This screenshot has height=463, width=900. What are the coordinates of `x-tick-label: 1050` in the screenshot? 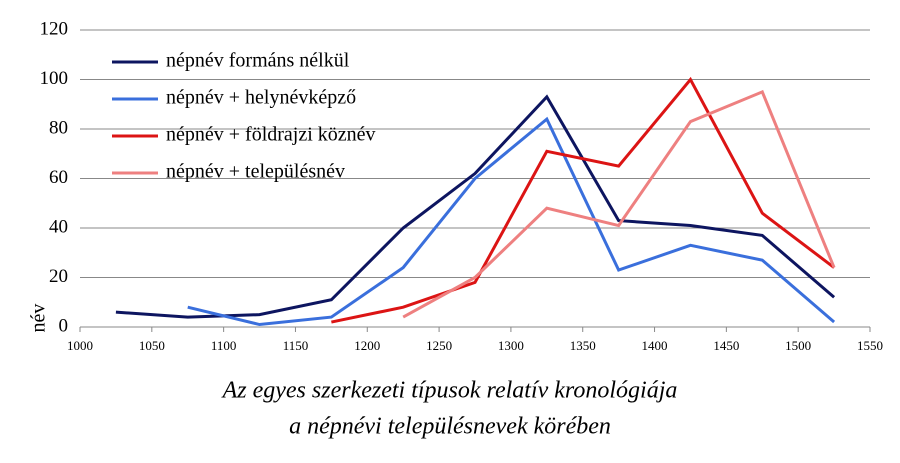 It's located at (152, 345).